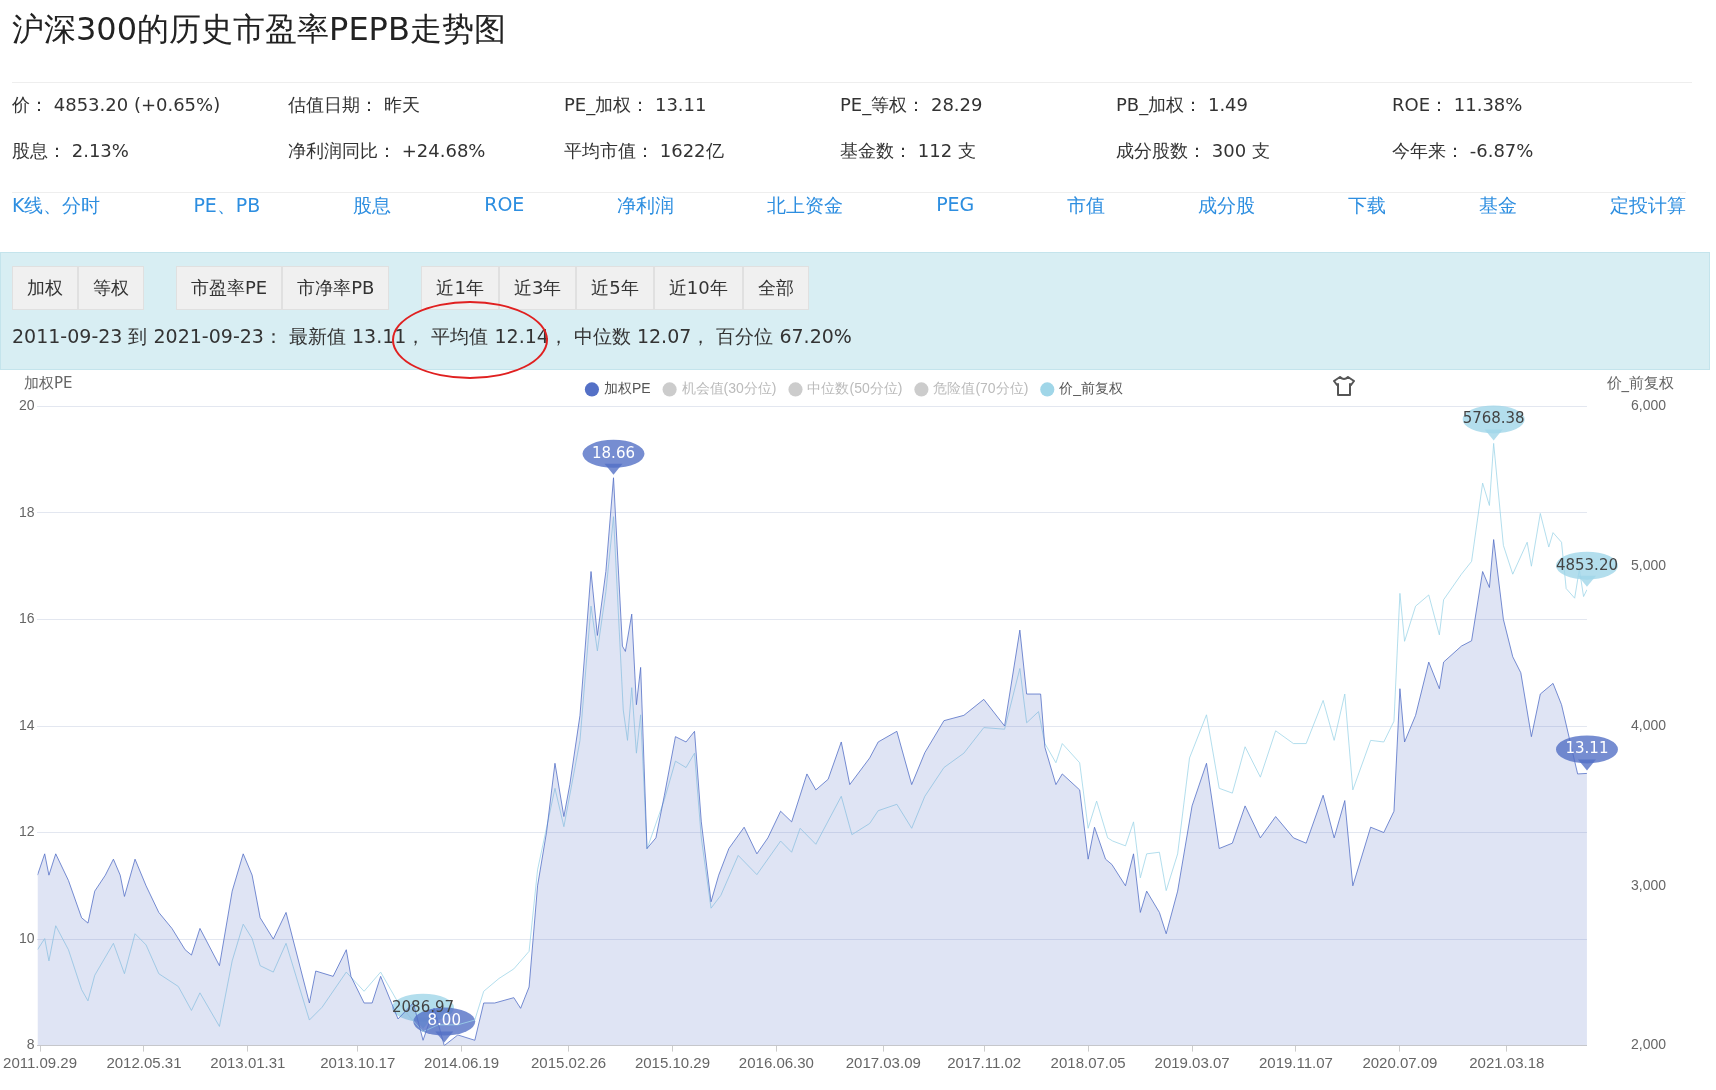  What do you see at coordinates (1192, 1062) in the screenshot?
I see `x-tick-label: 2019.03.07` at bounding box center [1192, 1062].